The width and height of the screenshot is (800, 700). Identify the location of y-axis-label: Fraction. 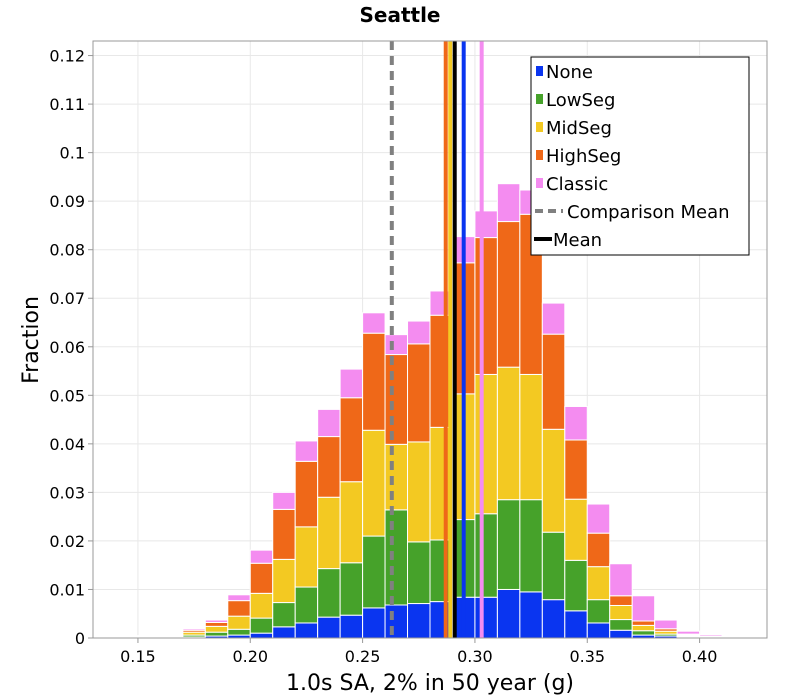
(31, 340).